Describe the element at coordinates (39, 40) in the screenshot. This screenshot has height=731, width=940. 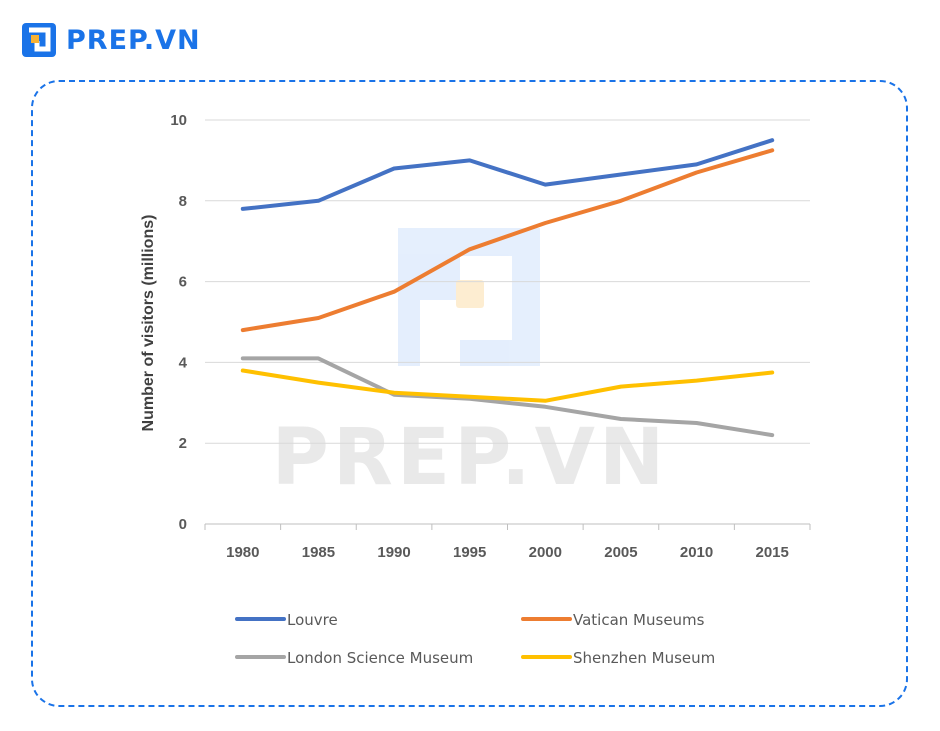
I see `prep-logo-icon` at that location.